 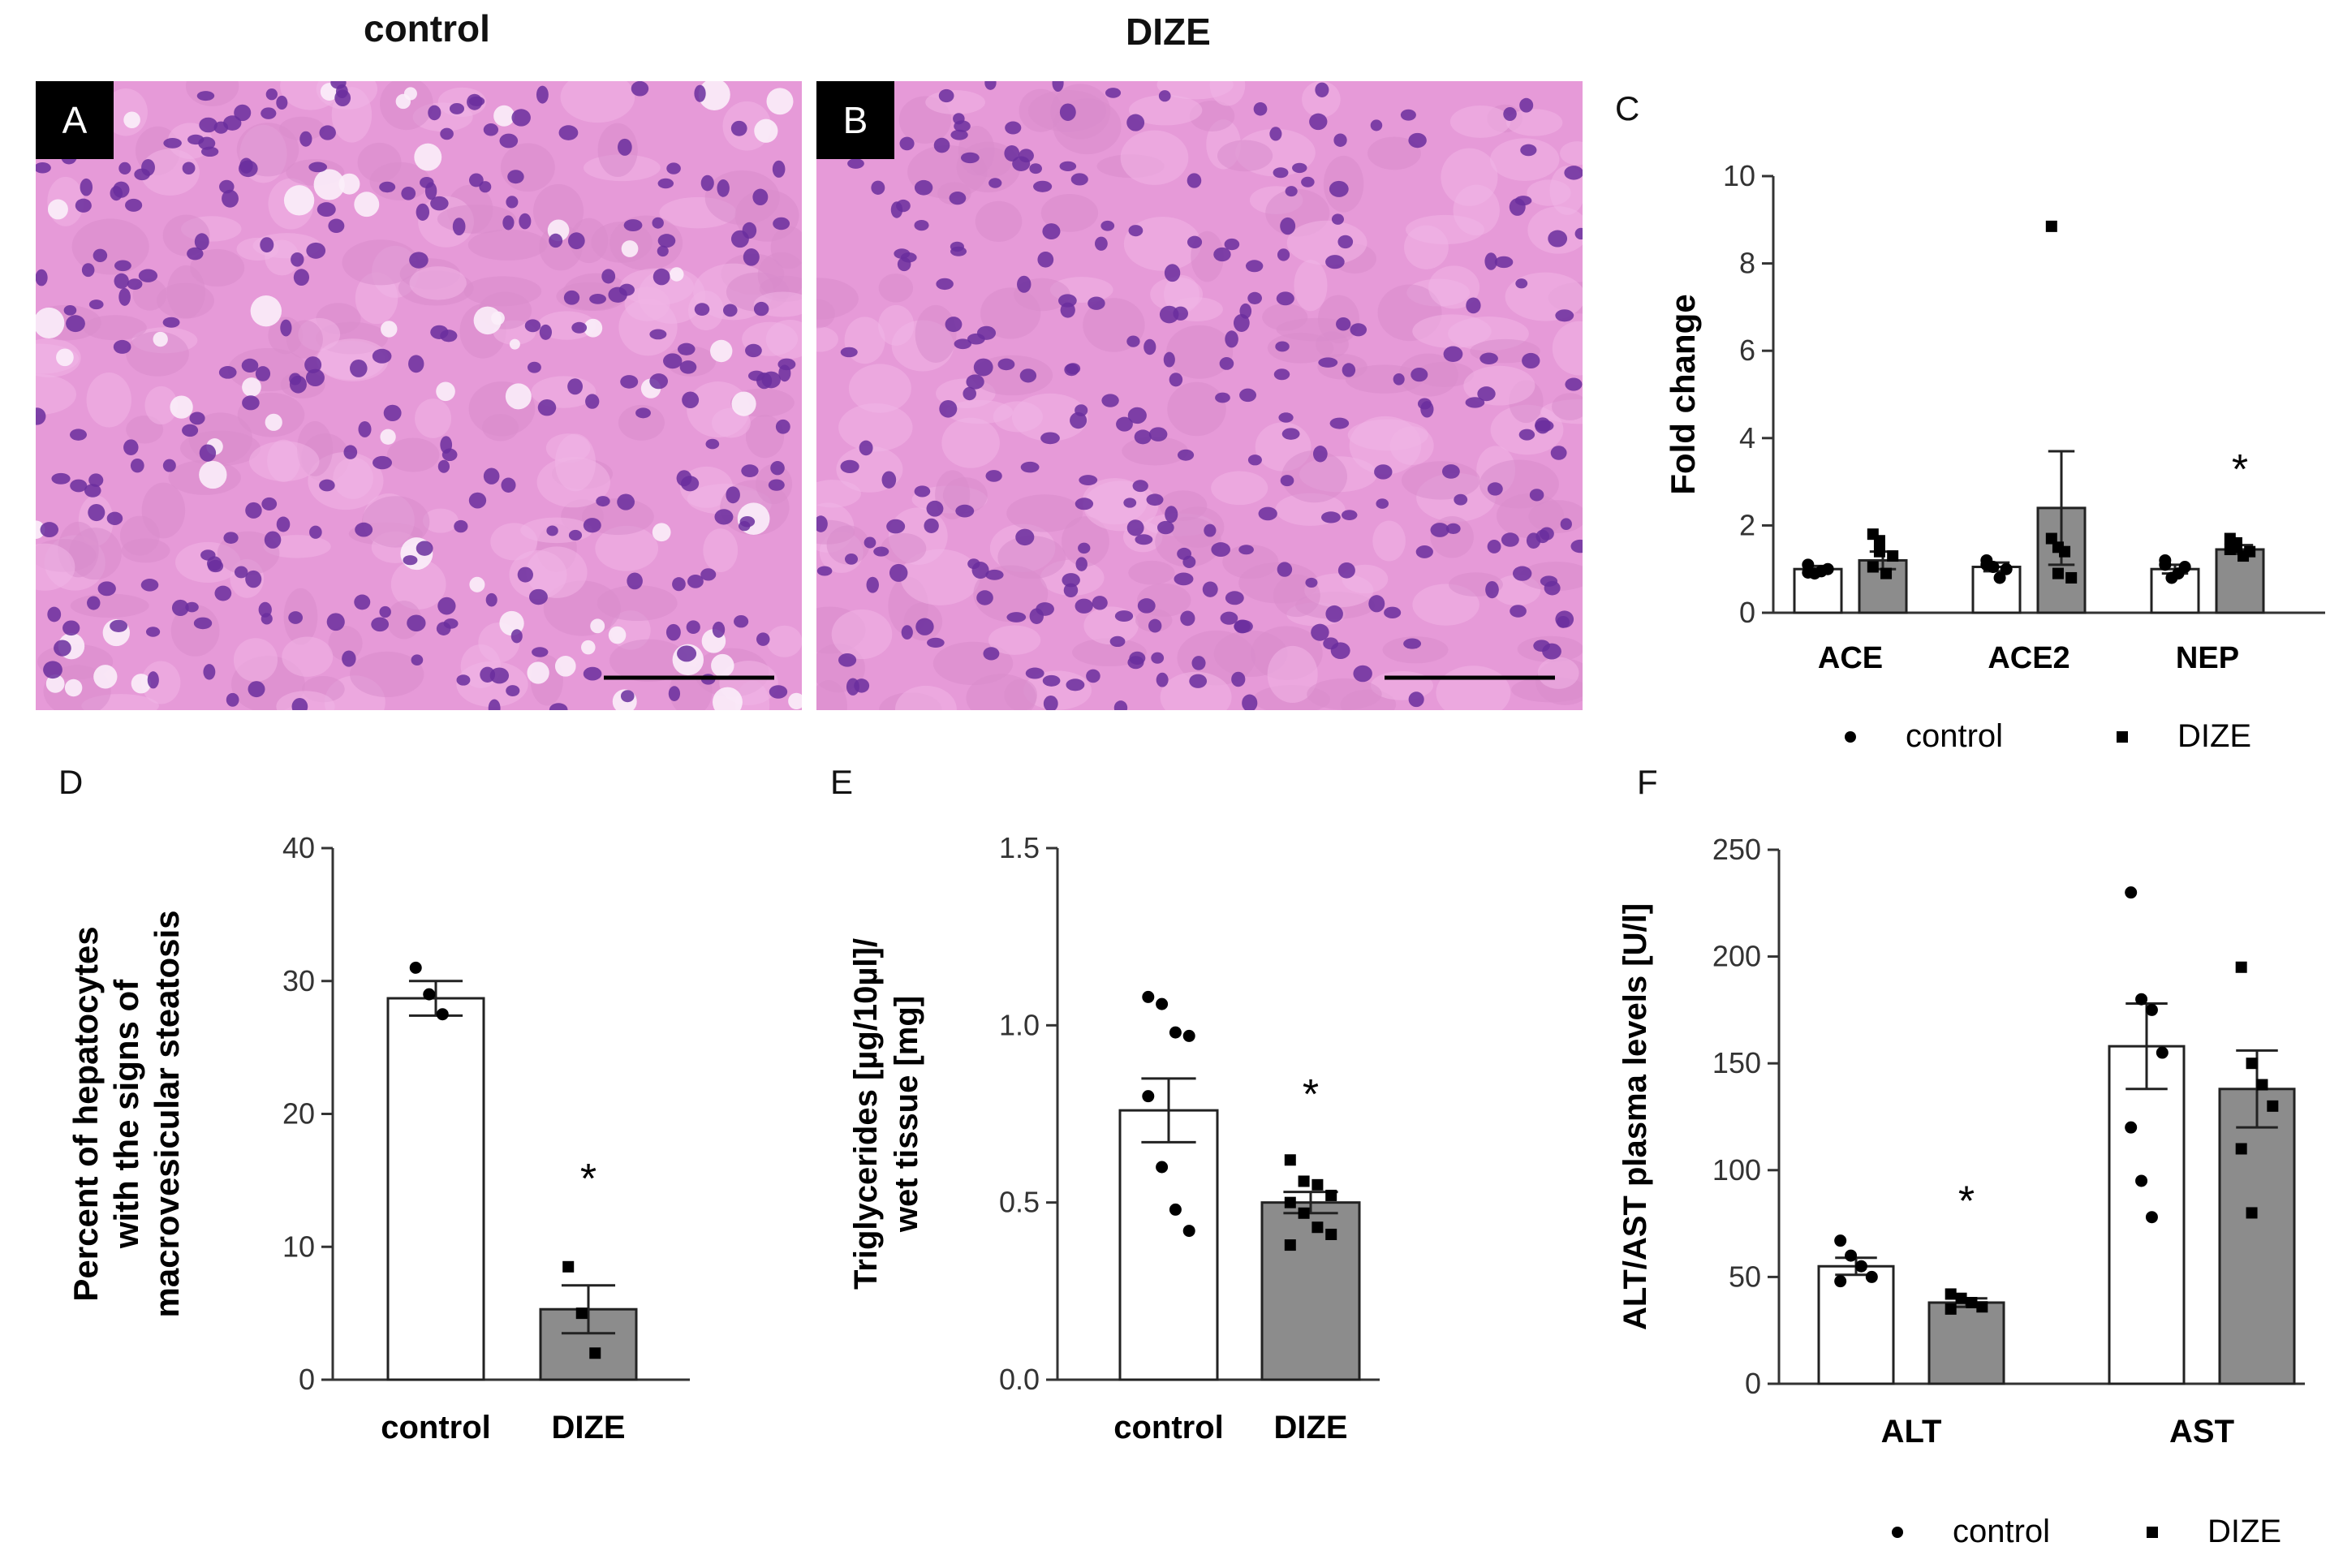 I want to click on y-axis-label: Fold change, so click(x=1683, y=394).